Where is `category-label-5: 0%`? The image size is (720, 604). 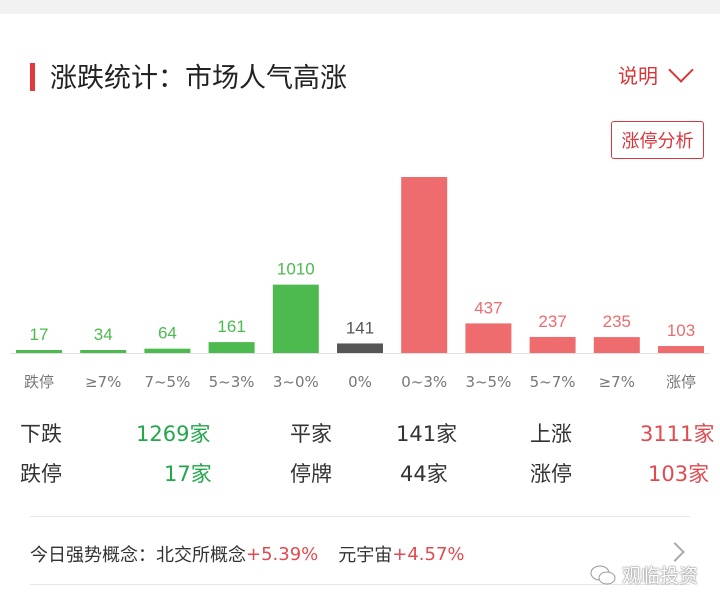
category-label-5: 0% is located at coordinates (360, 382).